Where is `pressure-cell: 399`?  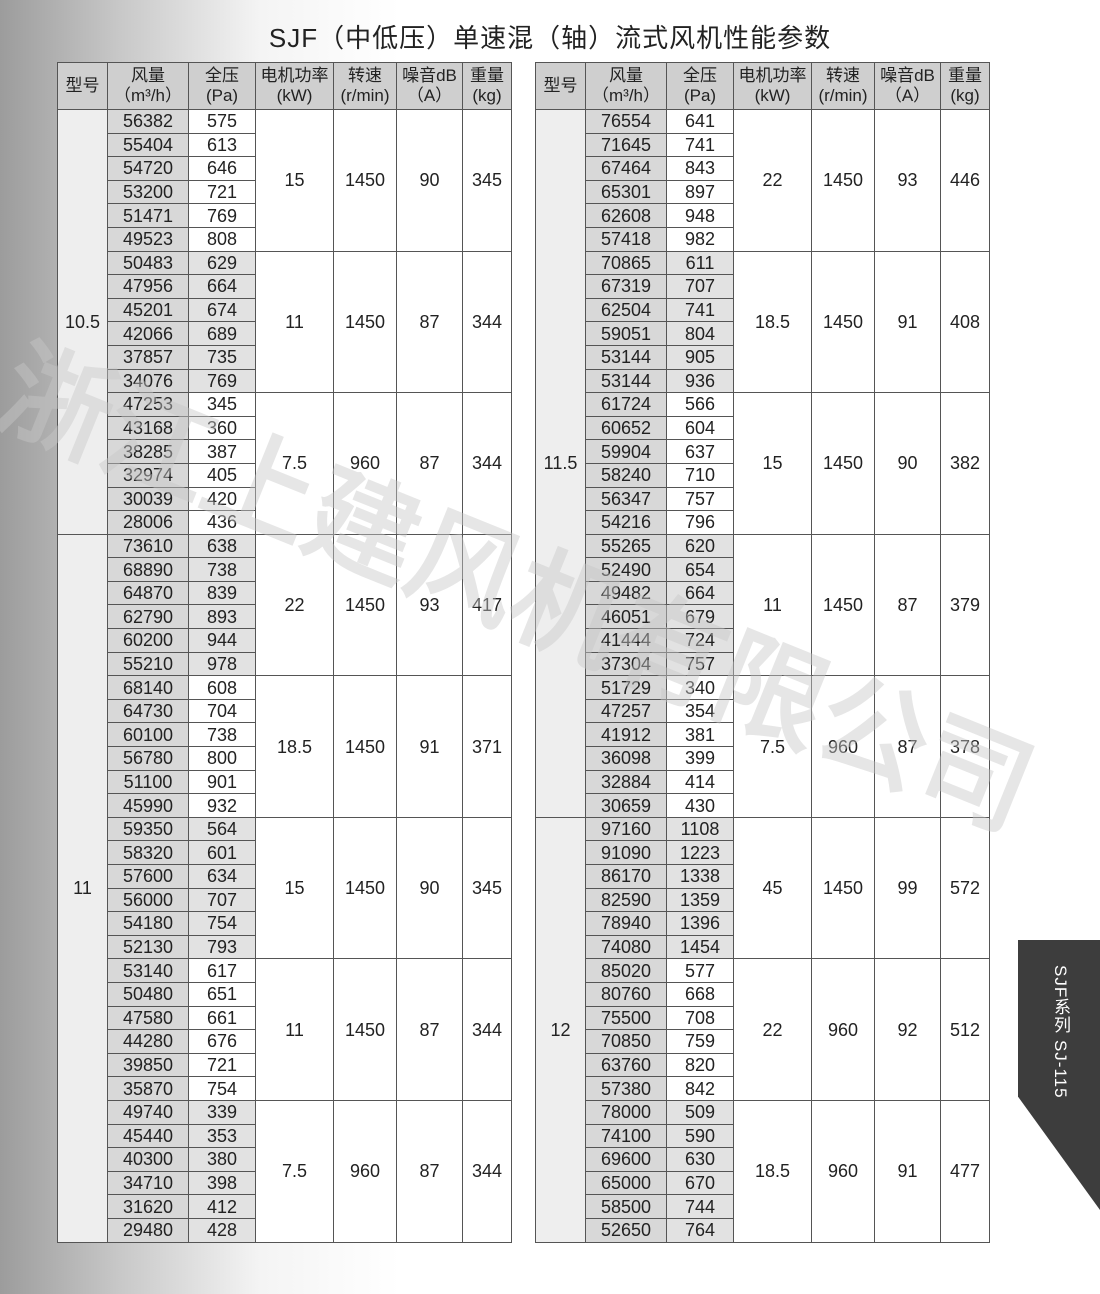 pressure-cell: 399 is located at coordinates (700, 758).